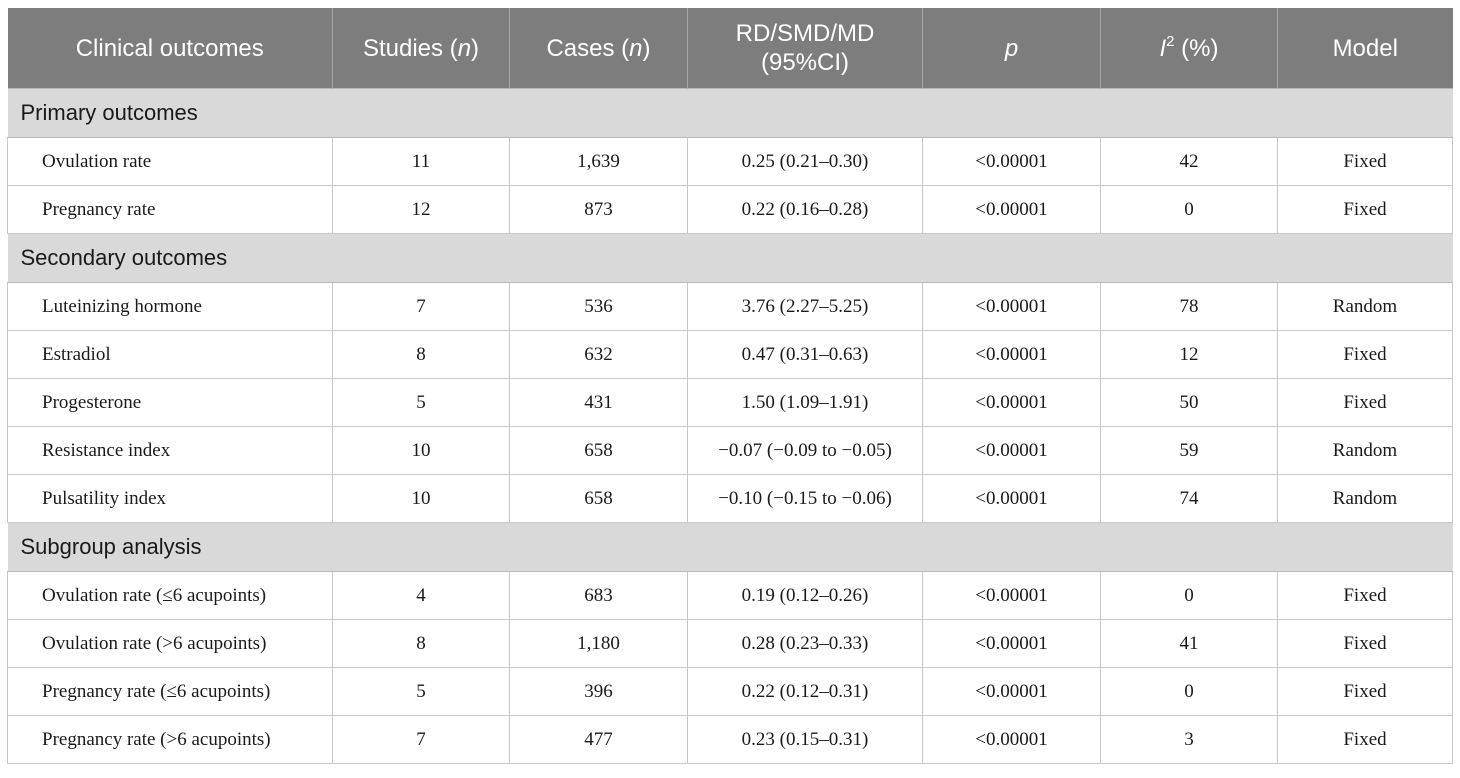 This screenshot has width=1460, height=778. I want to click on effect-cell: 0.22 (0.12–0.31), so click(805, 691).